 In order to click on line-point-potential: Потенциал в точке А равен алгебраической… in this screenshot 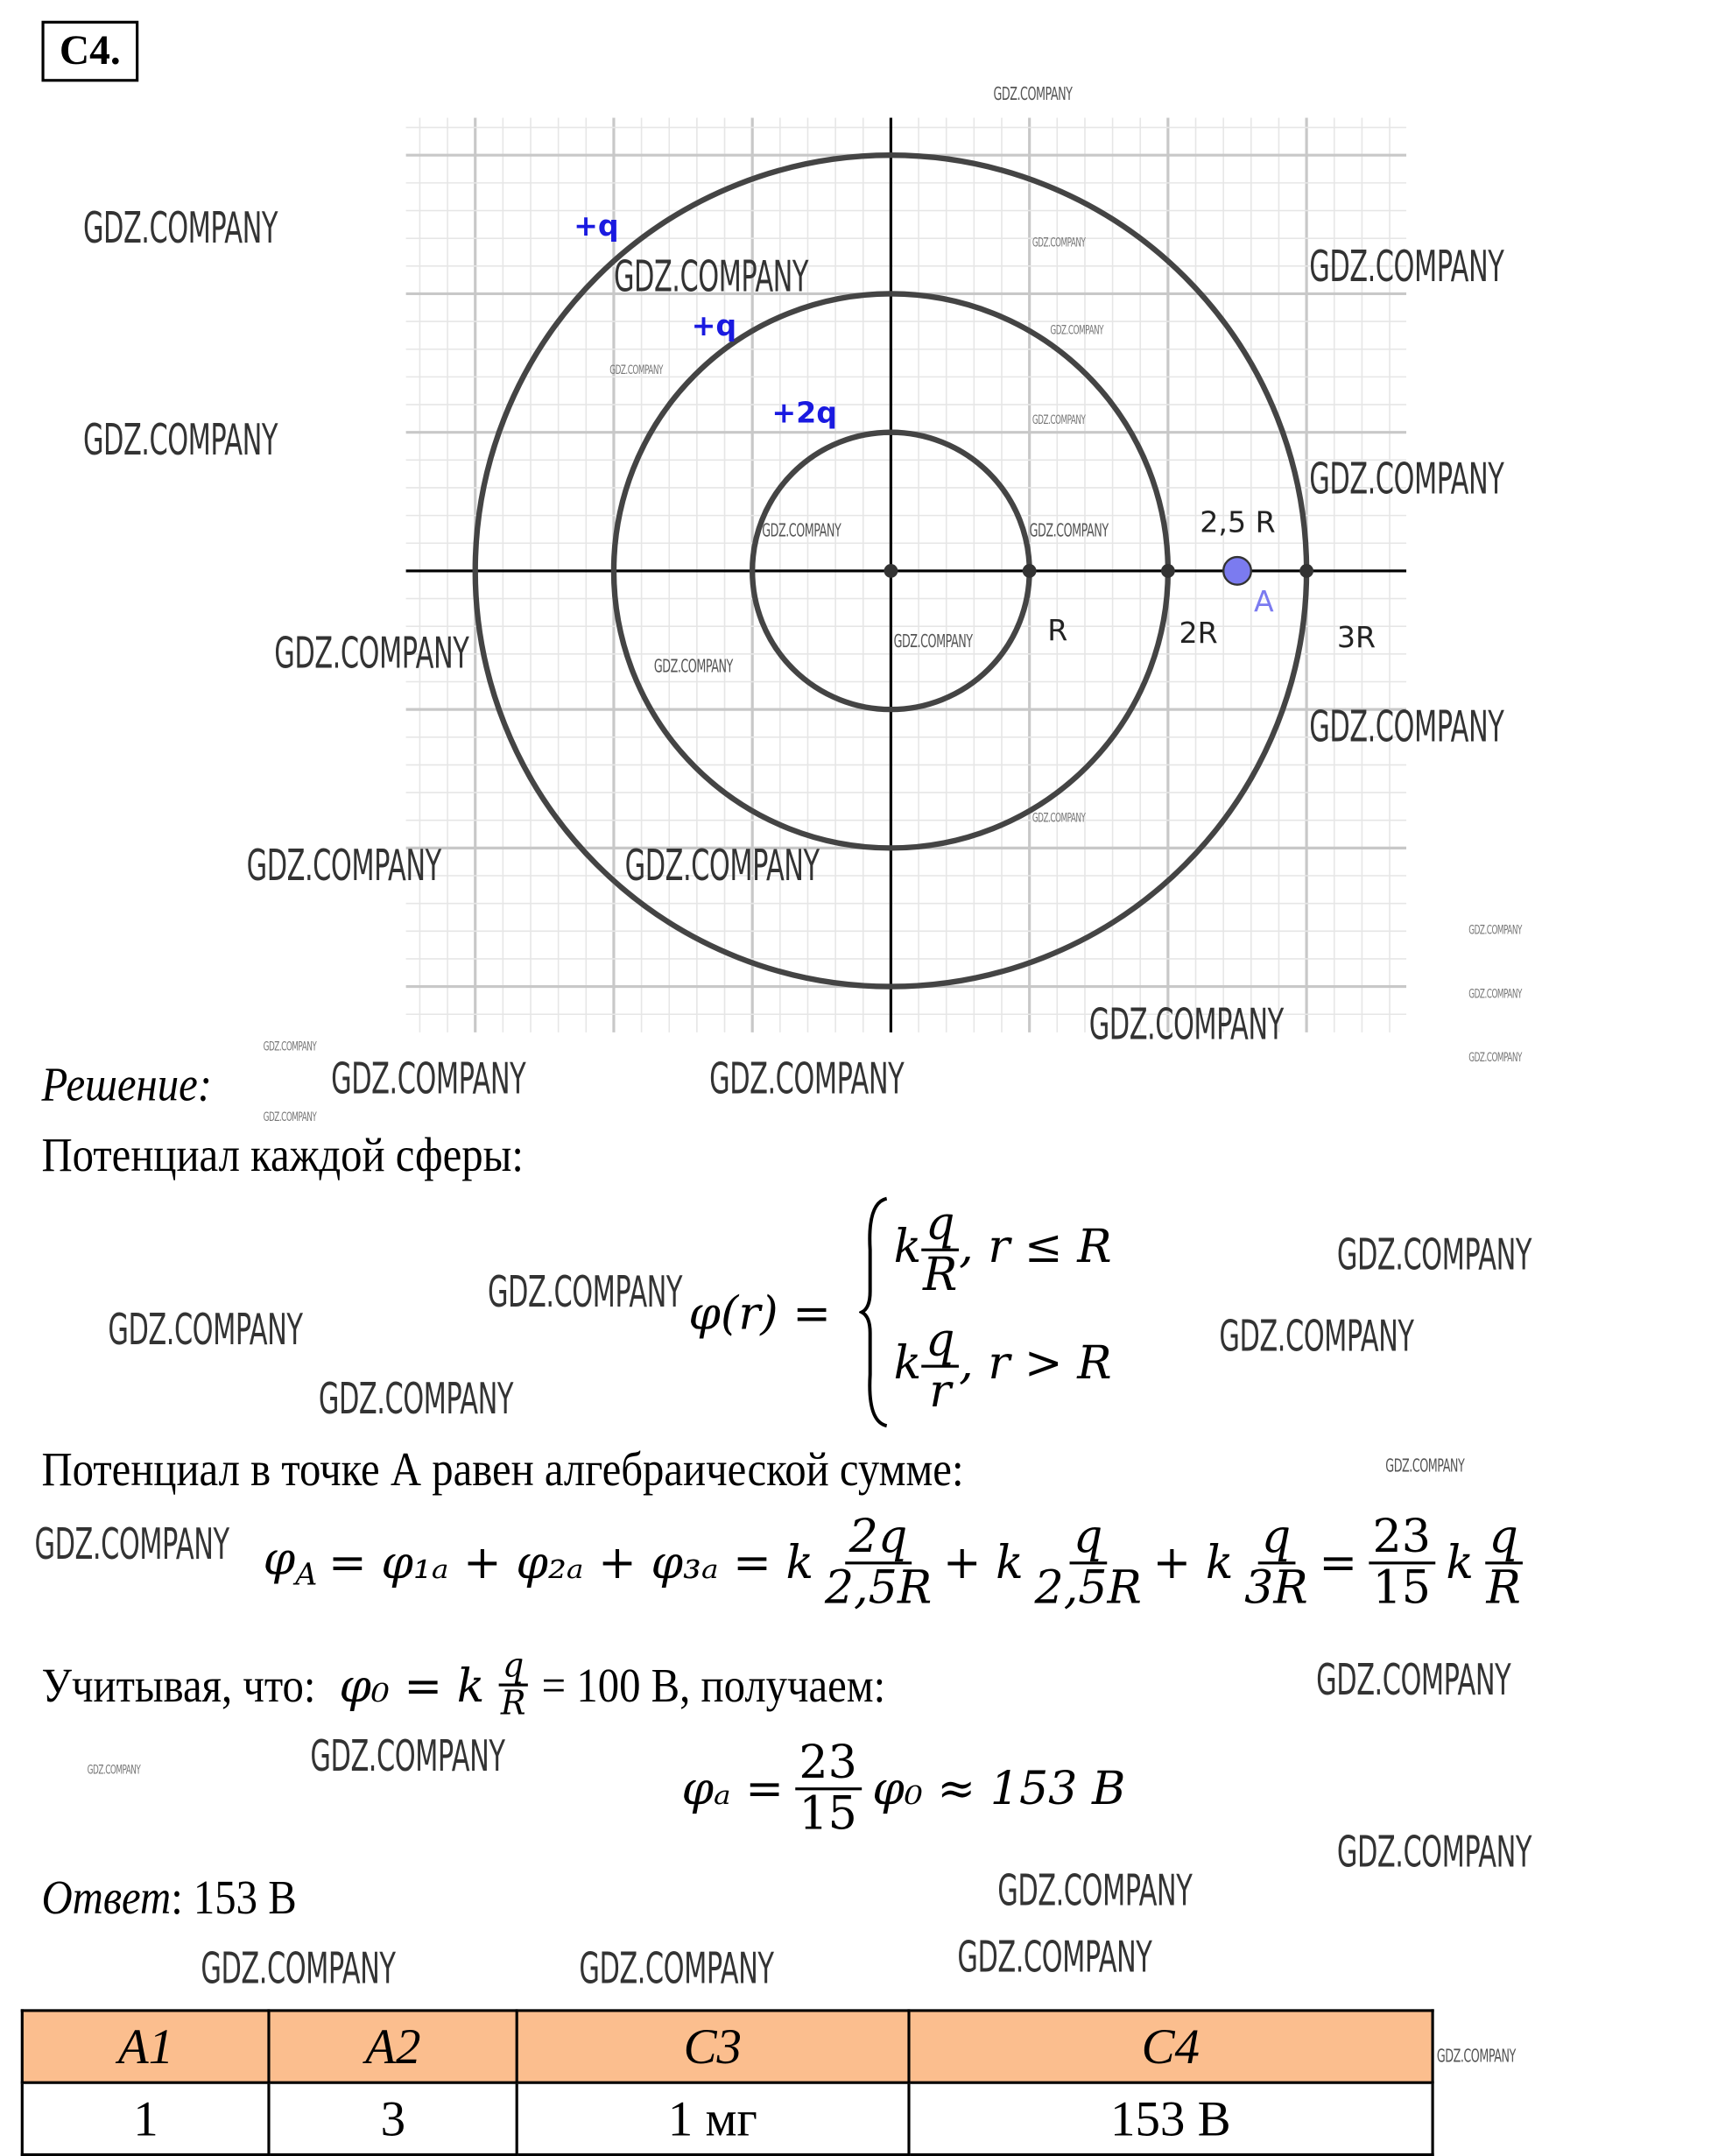, I will do `click(503, 1470)`.